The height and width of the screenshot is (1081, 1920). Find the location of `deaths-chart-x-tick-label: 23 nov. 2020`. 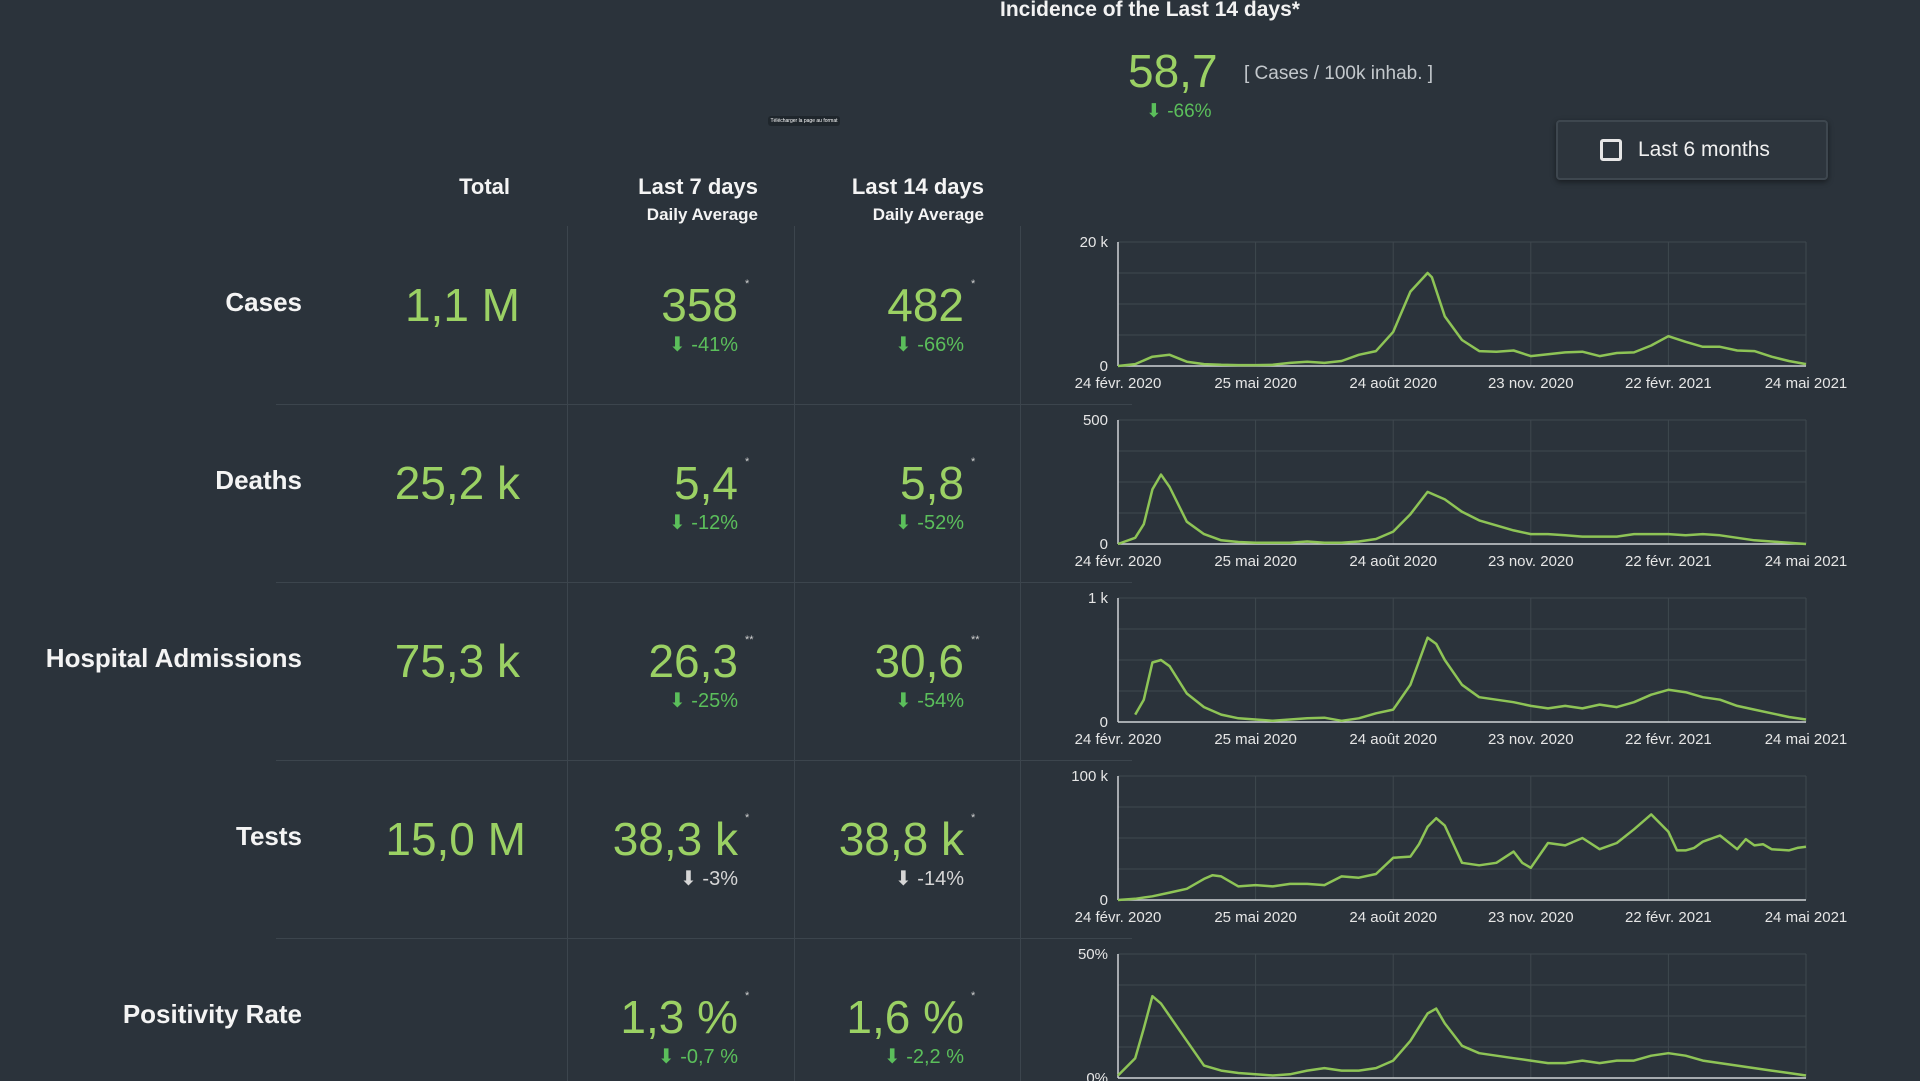

deaths-chart-x-tick-label: 23 nov. 2020 is located at coordinates (1531, 561).